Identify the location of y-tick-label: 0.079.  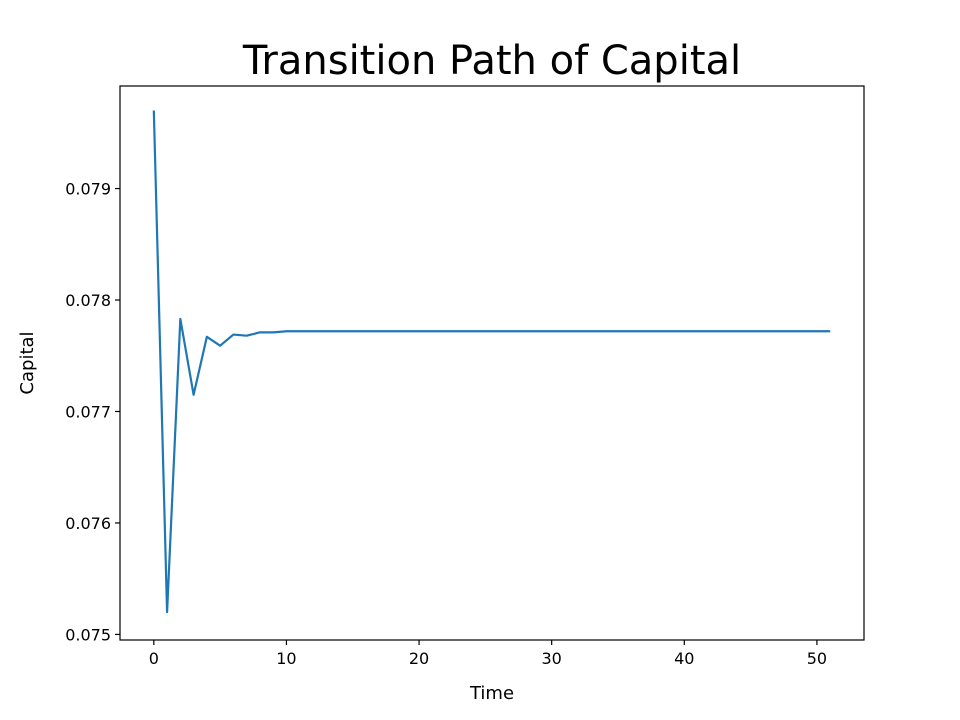
(88, 189).